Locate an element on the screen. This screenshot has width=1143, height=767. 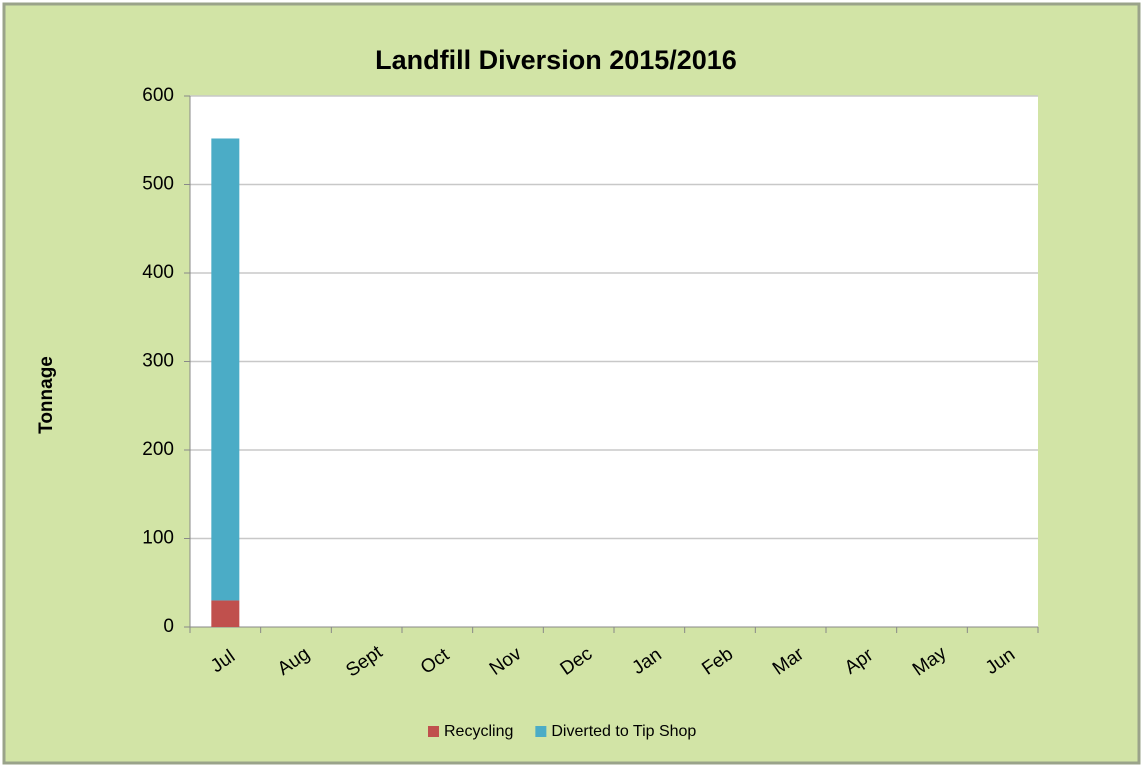
legend-label: Recycling is located at coordinates (478, 731).